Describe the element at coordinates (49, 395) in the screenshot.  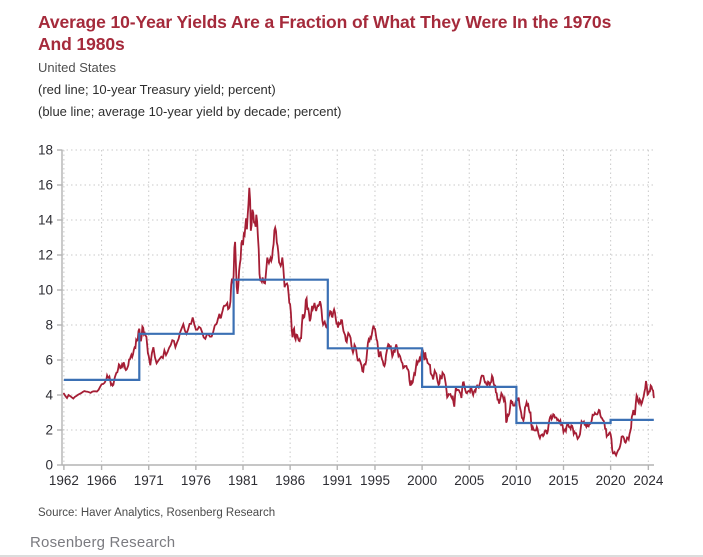
I see `y-tick-label: 4` at that location.